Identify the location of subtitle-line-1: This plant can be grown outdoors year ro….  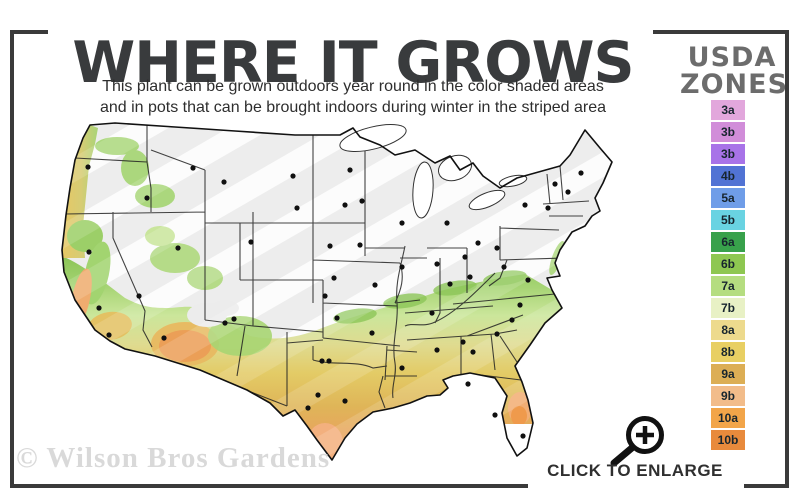
(353, 86).